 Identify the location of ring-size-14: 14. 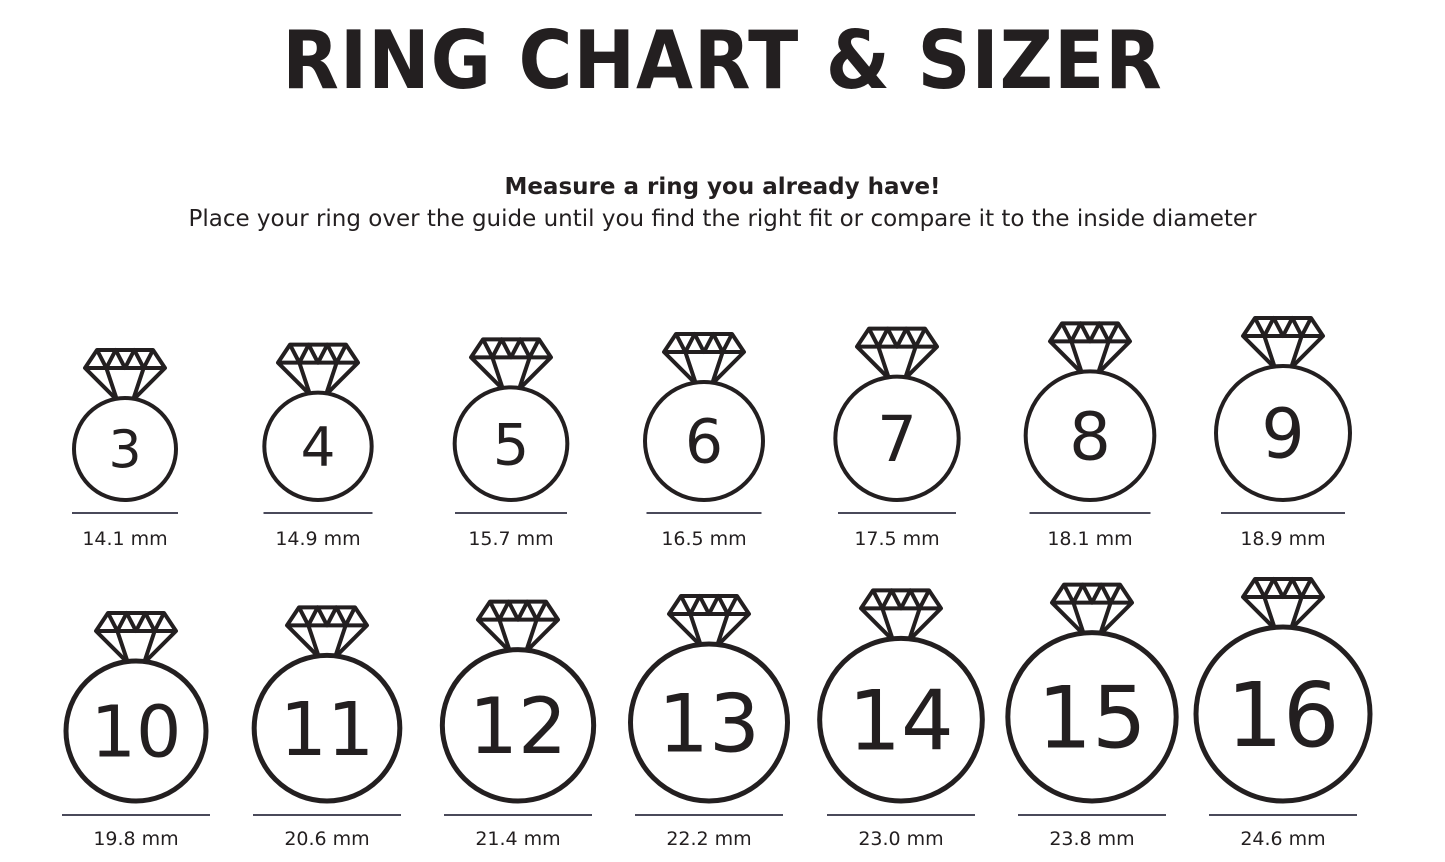
(901, 702).